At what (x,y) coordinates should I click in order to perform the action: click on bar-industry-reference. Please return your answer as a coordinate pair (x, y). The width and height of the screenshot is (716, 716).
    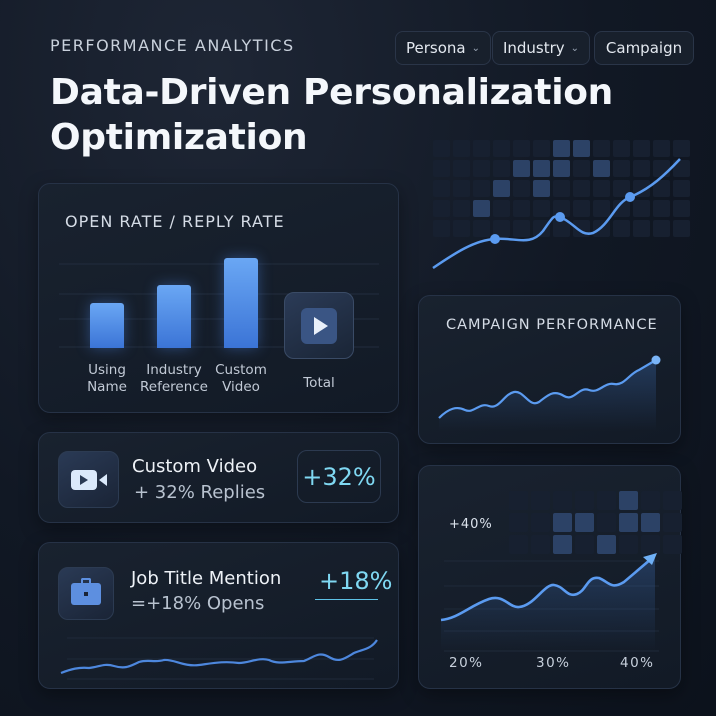
    Looking at the image, I should click on (174, 316).